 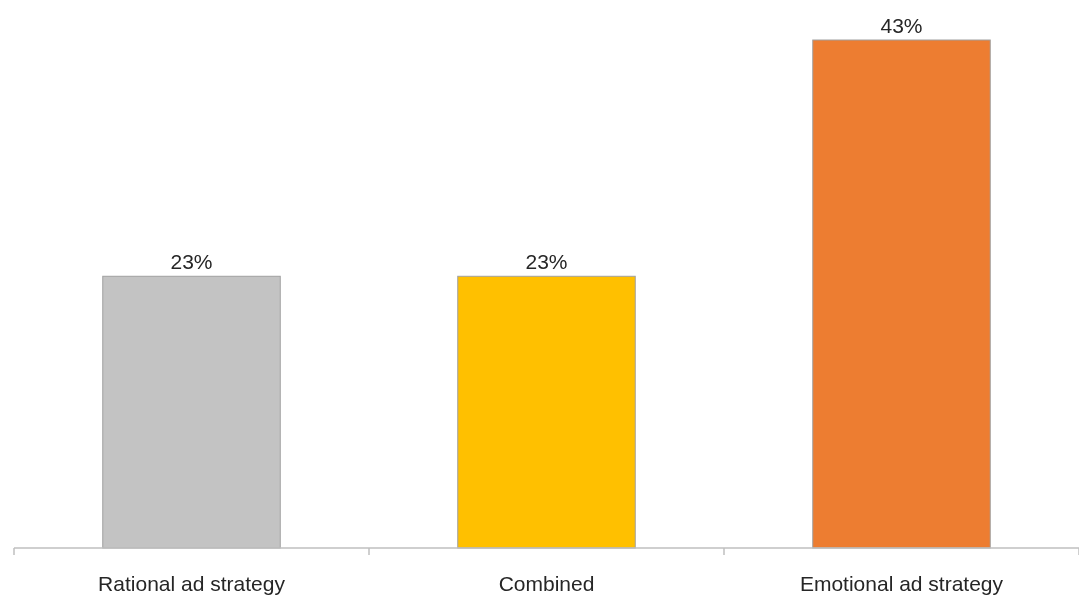 I want to click on x-tick-label: Combined, so click(x=546, y=583).